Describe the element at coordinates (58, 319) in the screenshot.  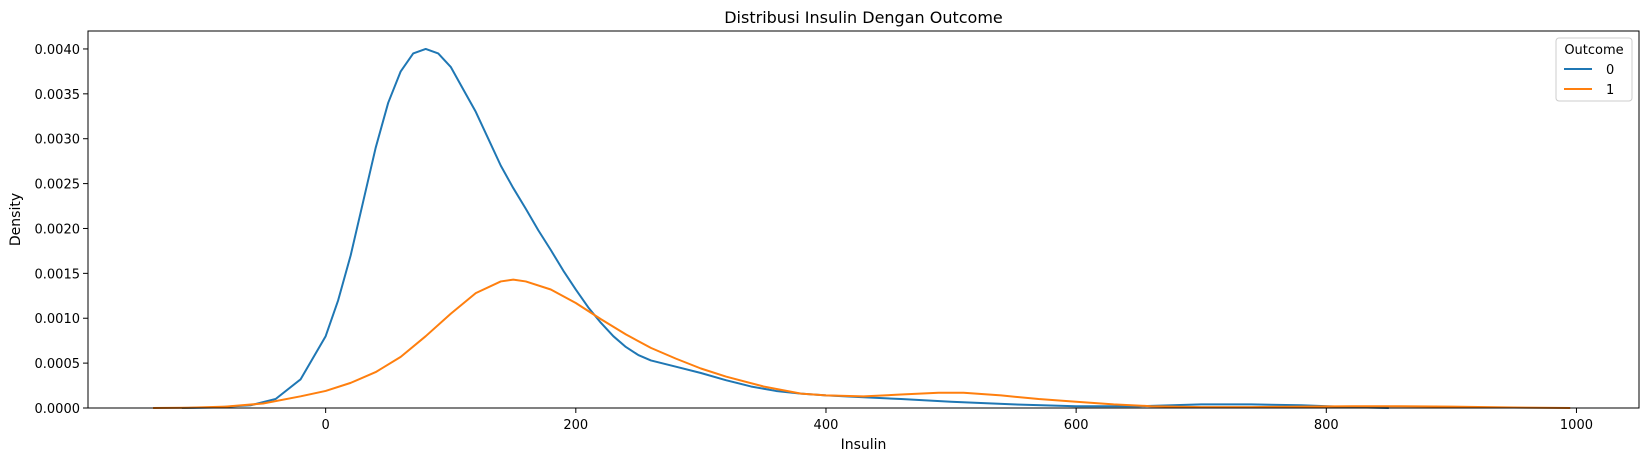
I see `y-tick-label: 0.0010` at that location.